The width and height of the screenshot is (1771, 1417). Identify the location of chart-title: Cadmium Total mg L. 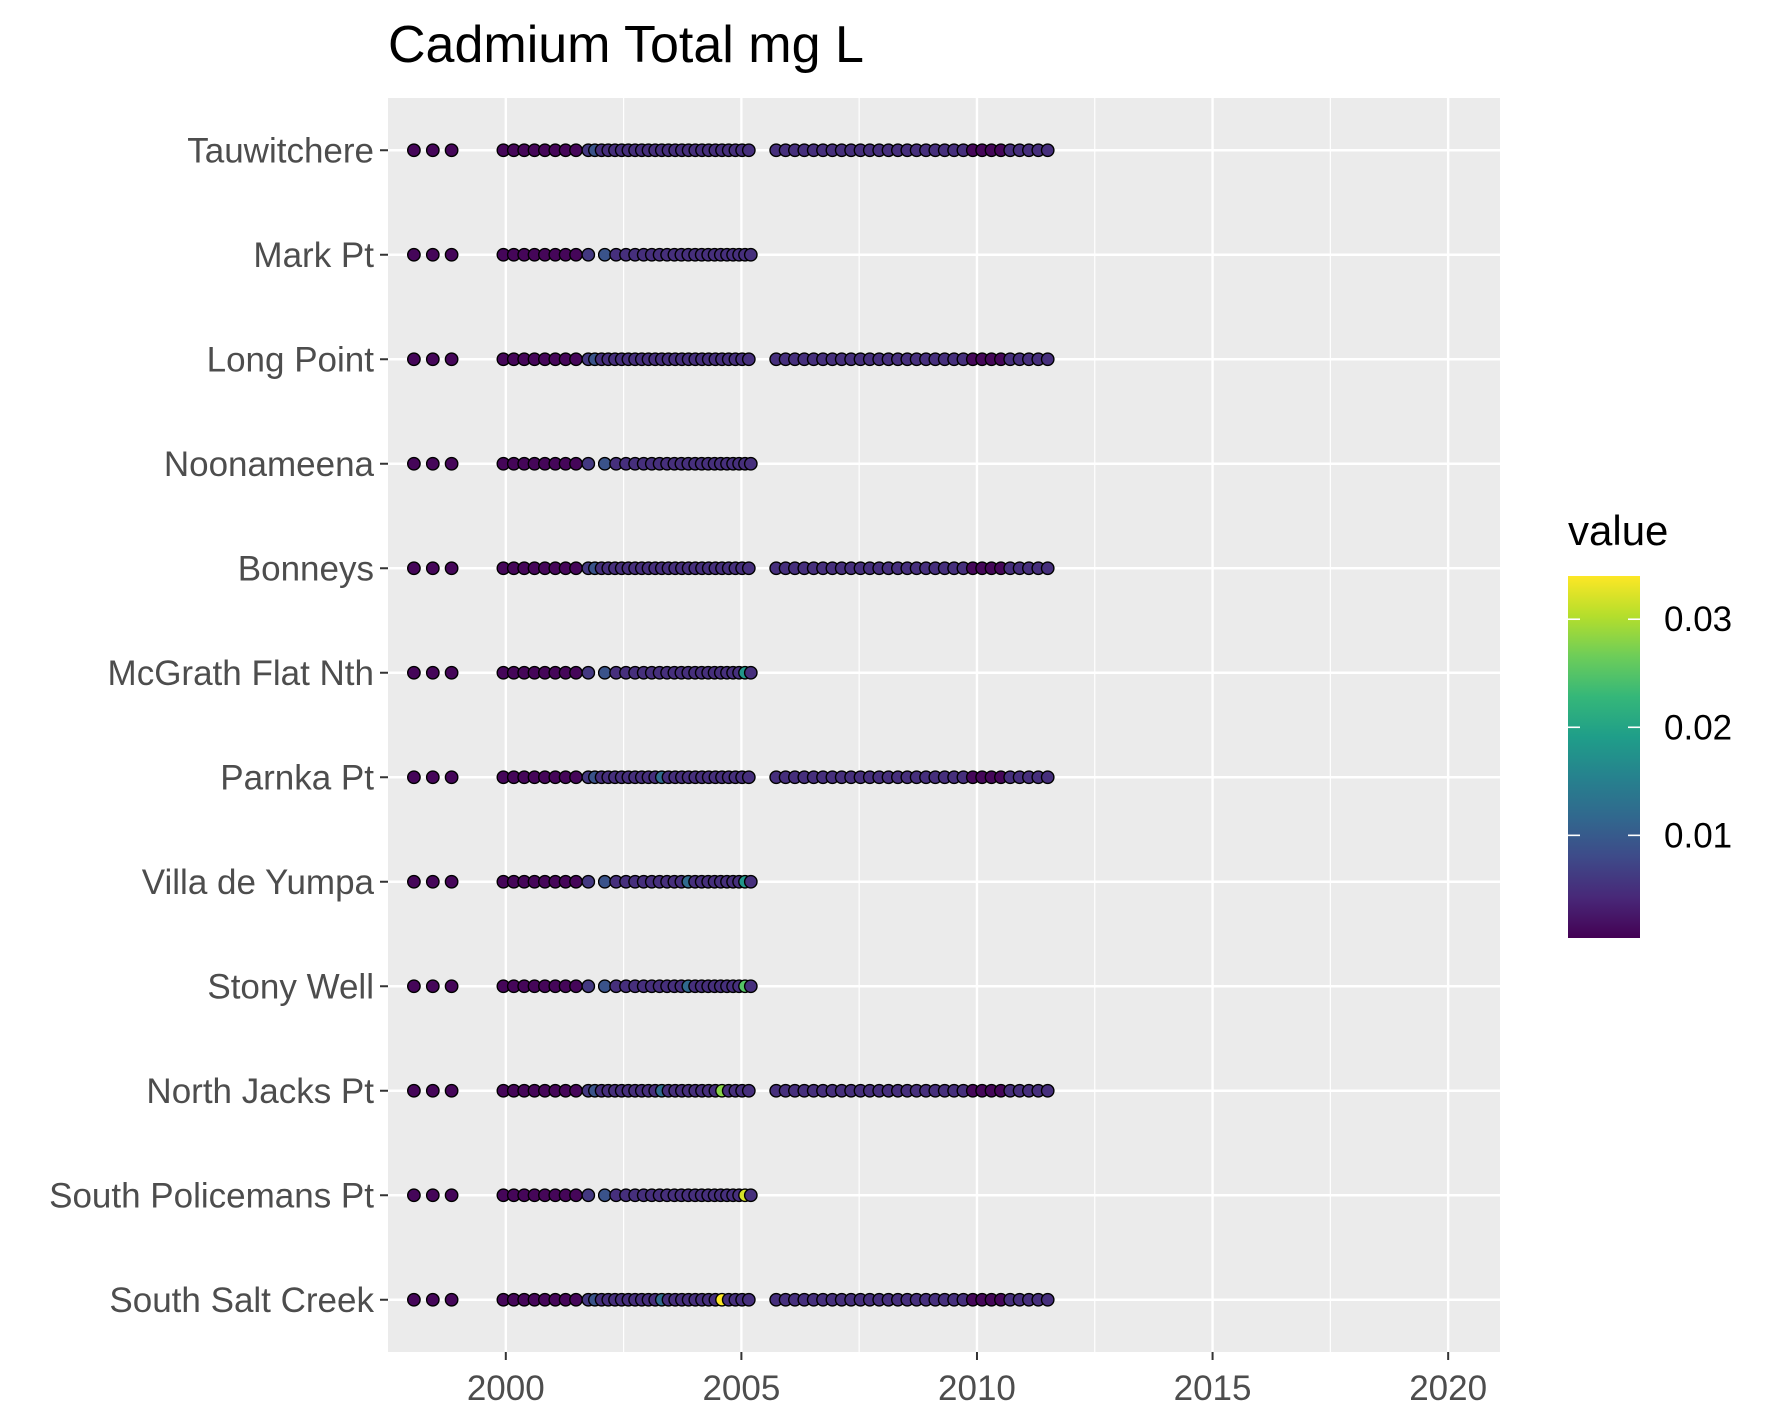
(626, 45).